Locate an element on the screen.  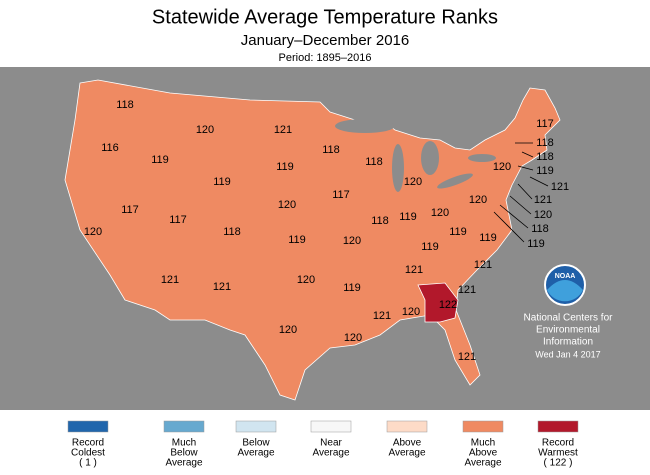
subtitle: January–December 2016 is located at coordinates (325, 40).